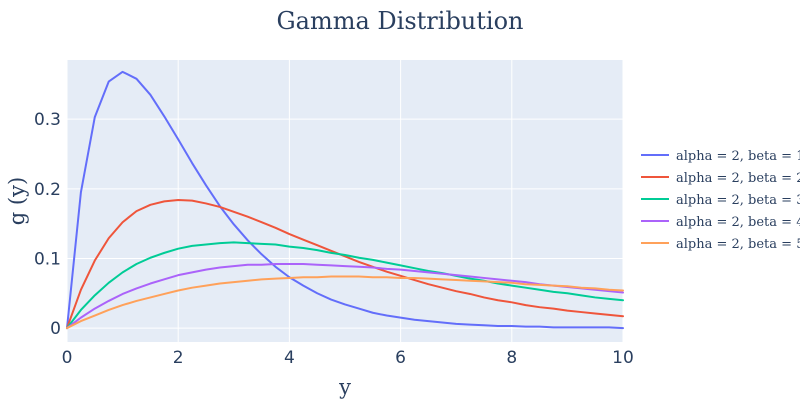 The width and height of the screenshot is (800, 400). I want to click on legend-label: alpha = 2, beta = 1, so click(738, 156).